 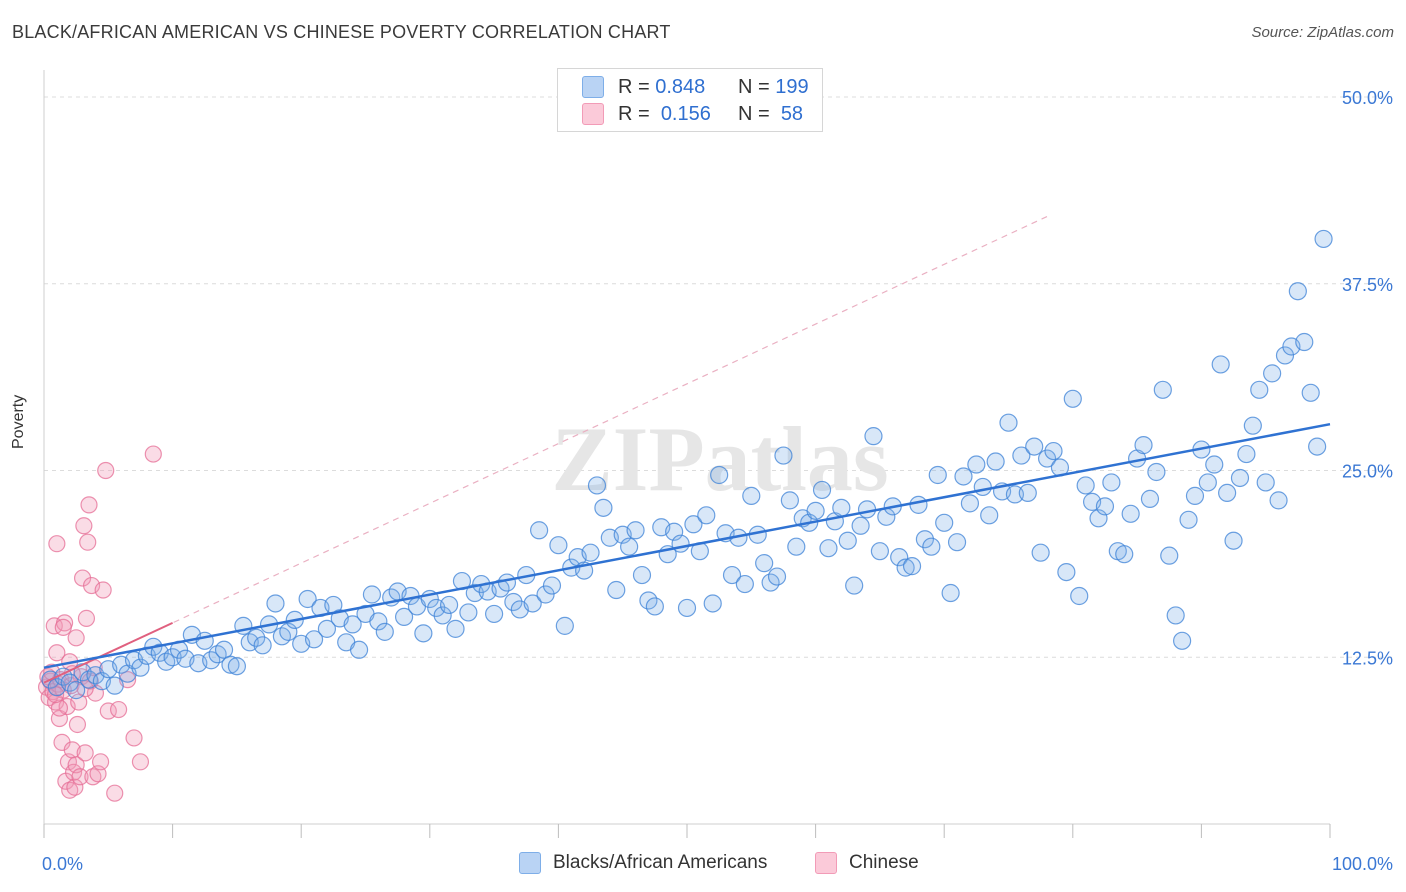 I want to click on x-tick-label: 100.0%, so click(x=1362, y=864).